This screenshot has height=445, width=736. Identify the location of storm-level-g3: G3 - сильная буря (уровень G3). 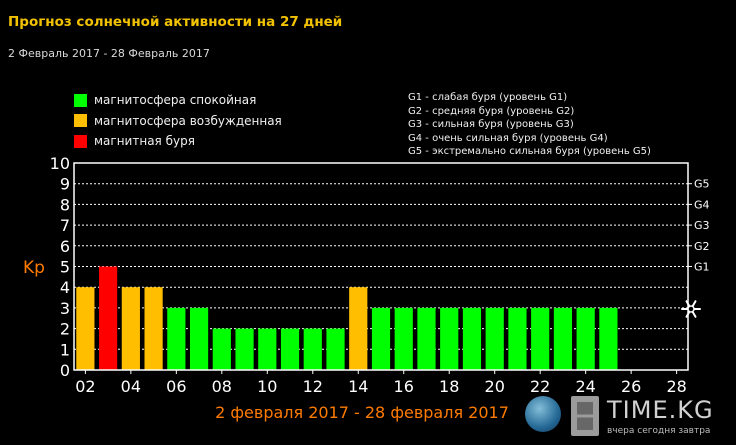
(491, 124).